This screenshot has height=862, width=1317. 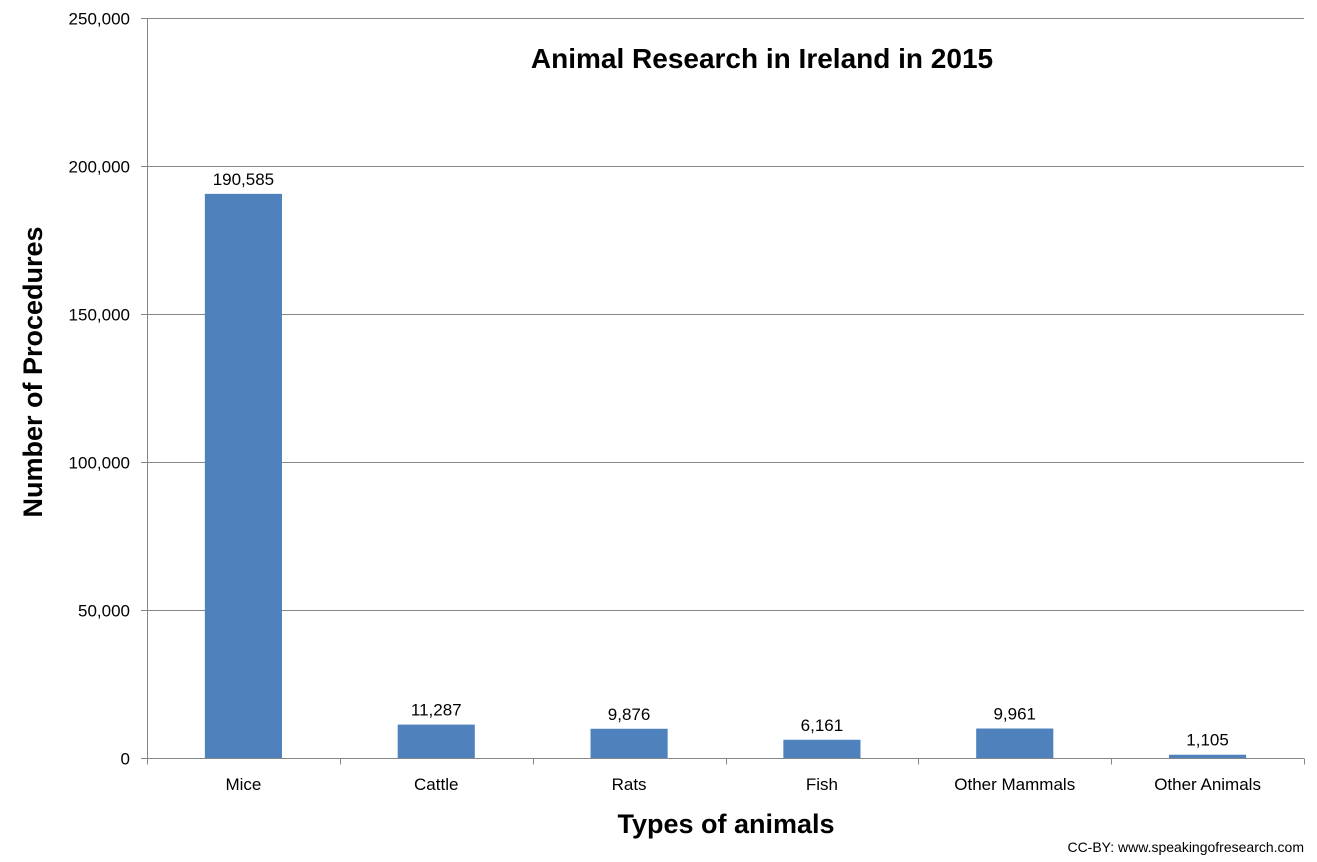 I want to click on data-label: 1,105, so click(x=1207, y=740).